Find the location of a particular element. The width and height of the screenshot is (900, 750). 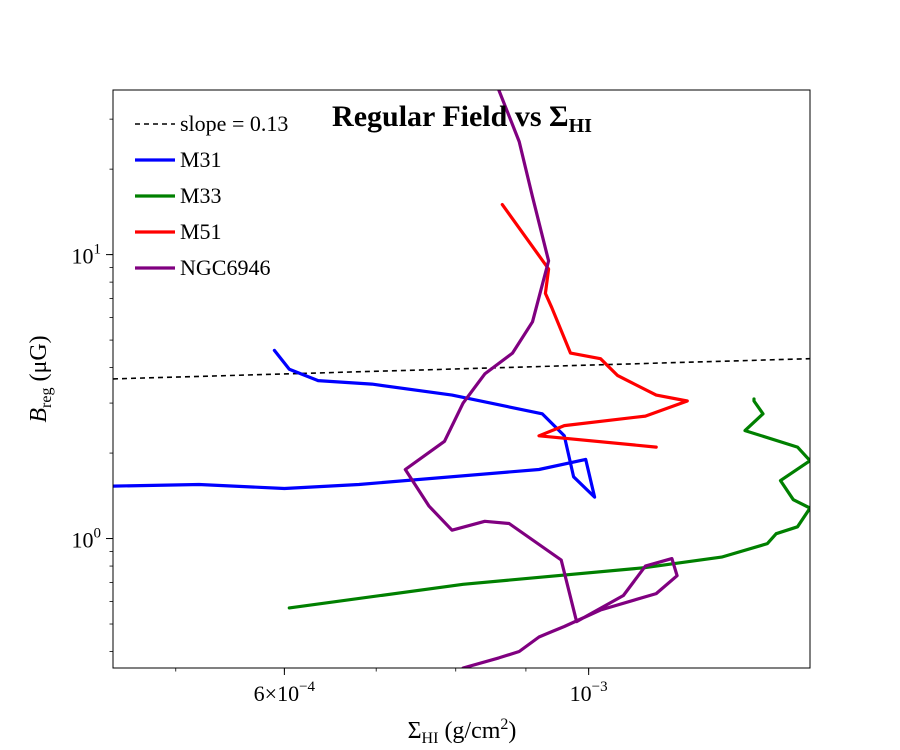

legend: slope = 0.13 M31 M33 M51 NGC6946 is located at coordinates (211, 195).